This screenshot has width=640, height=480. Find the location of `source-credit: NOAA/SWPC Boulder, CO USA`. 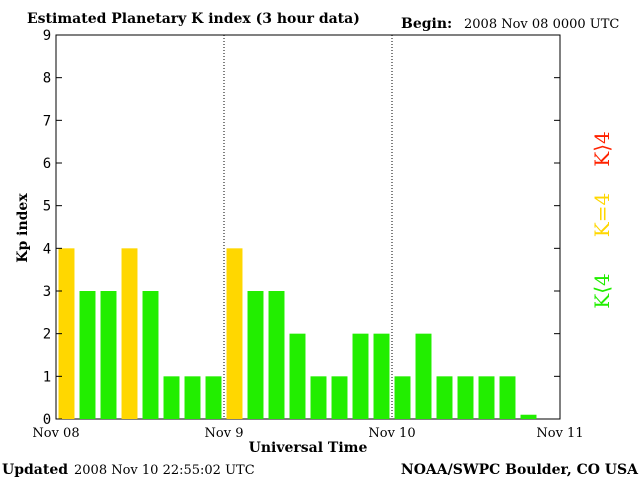

source-credit: NOAA/SWPC Boulder, CO USA is located at coordinates (520, 470).